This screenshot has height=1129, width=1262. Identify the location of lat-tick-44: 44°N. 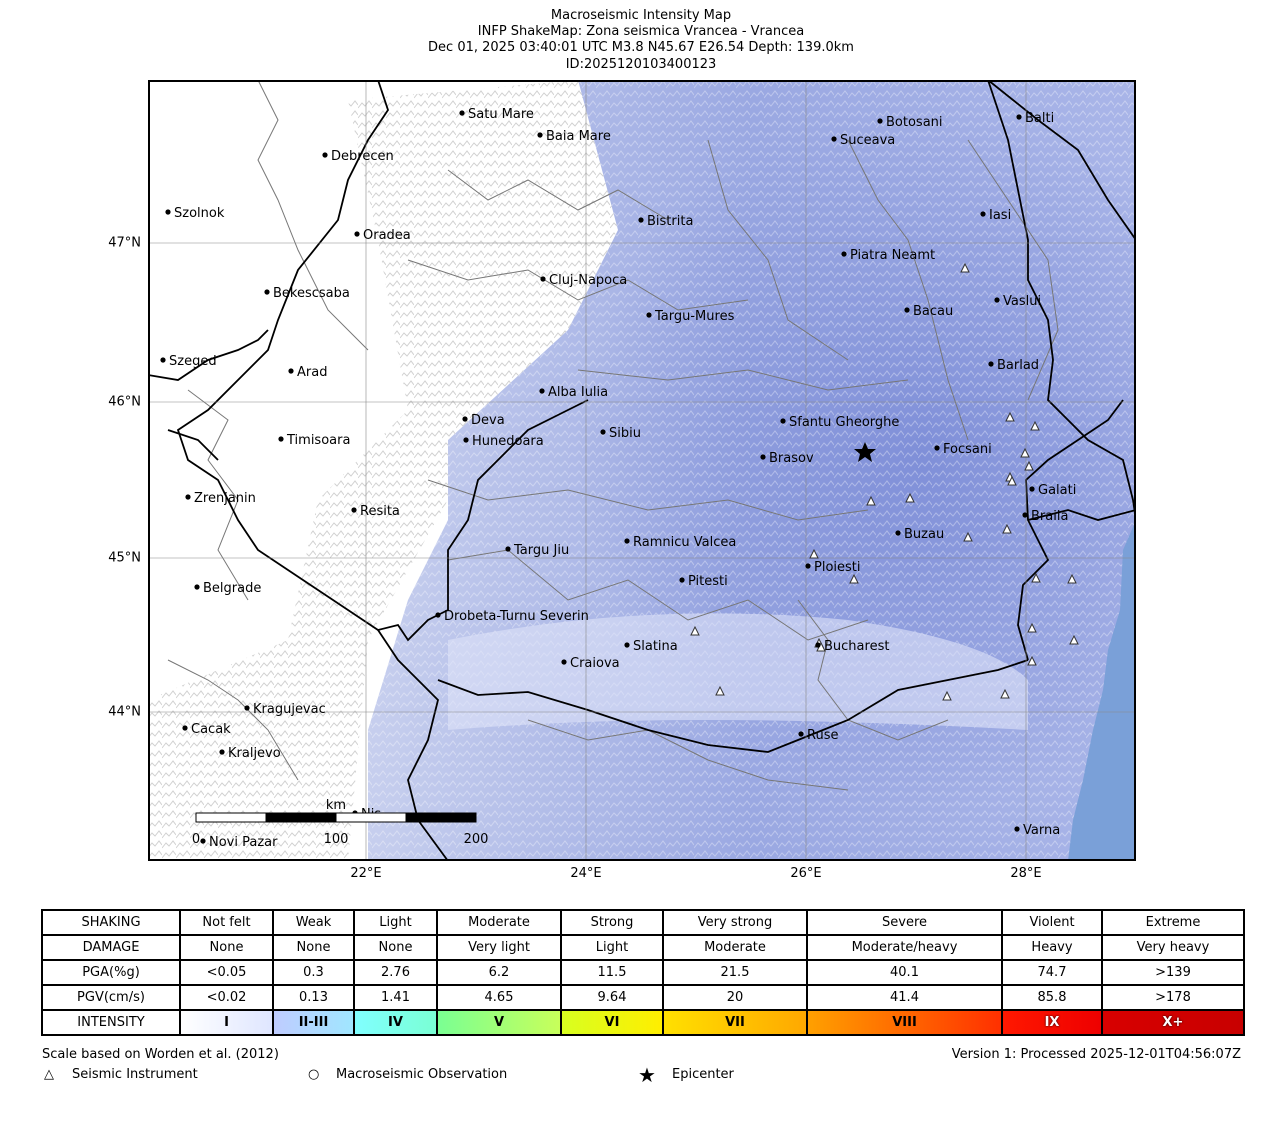
(124, 712).